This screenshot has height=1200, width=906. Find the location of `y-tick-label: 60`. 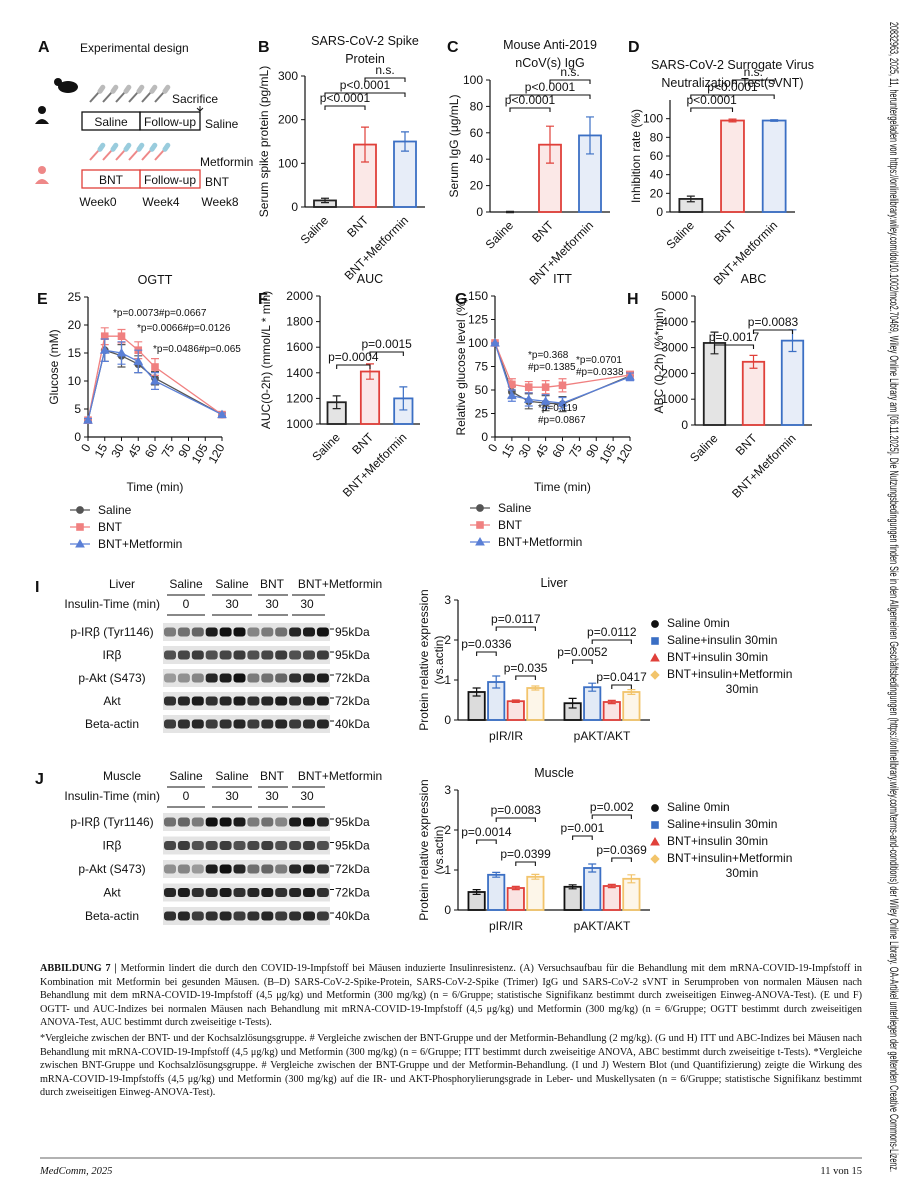

y-tick-label: 60 is located at coordinates (657, 156).